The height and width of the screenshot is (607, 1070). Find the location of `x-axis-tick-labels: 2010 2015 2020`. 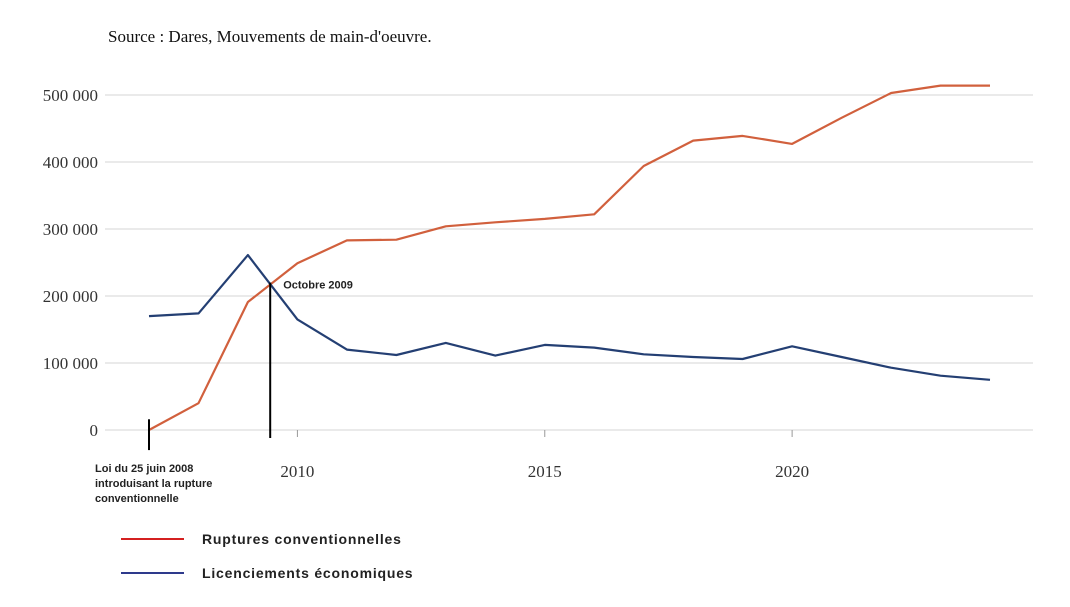

x-axis-tick-labels: 2010 2015 2020 is located at coordinates (544, 455).